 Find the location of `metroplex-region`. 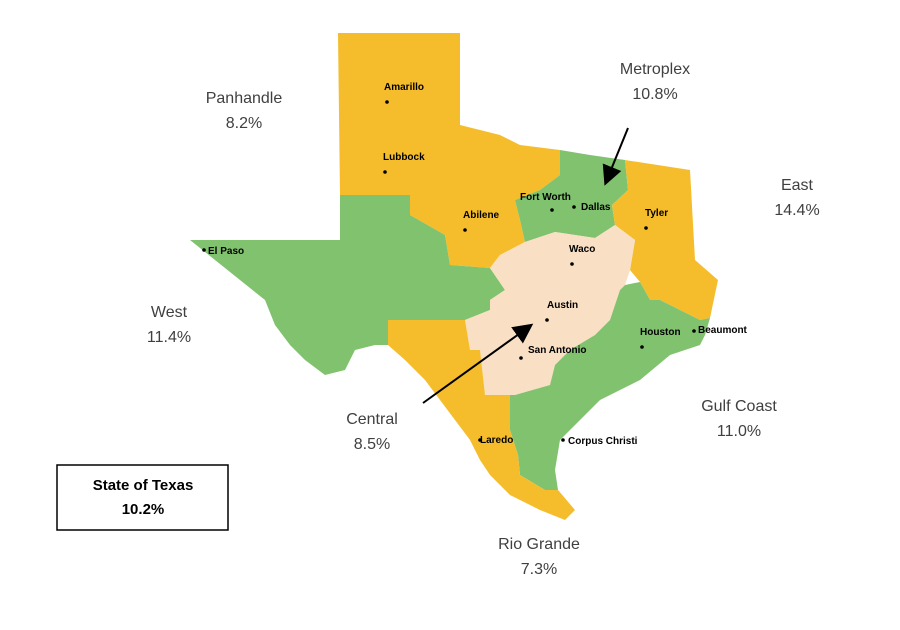

metroplex-region is located at coordinates (571, 196).